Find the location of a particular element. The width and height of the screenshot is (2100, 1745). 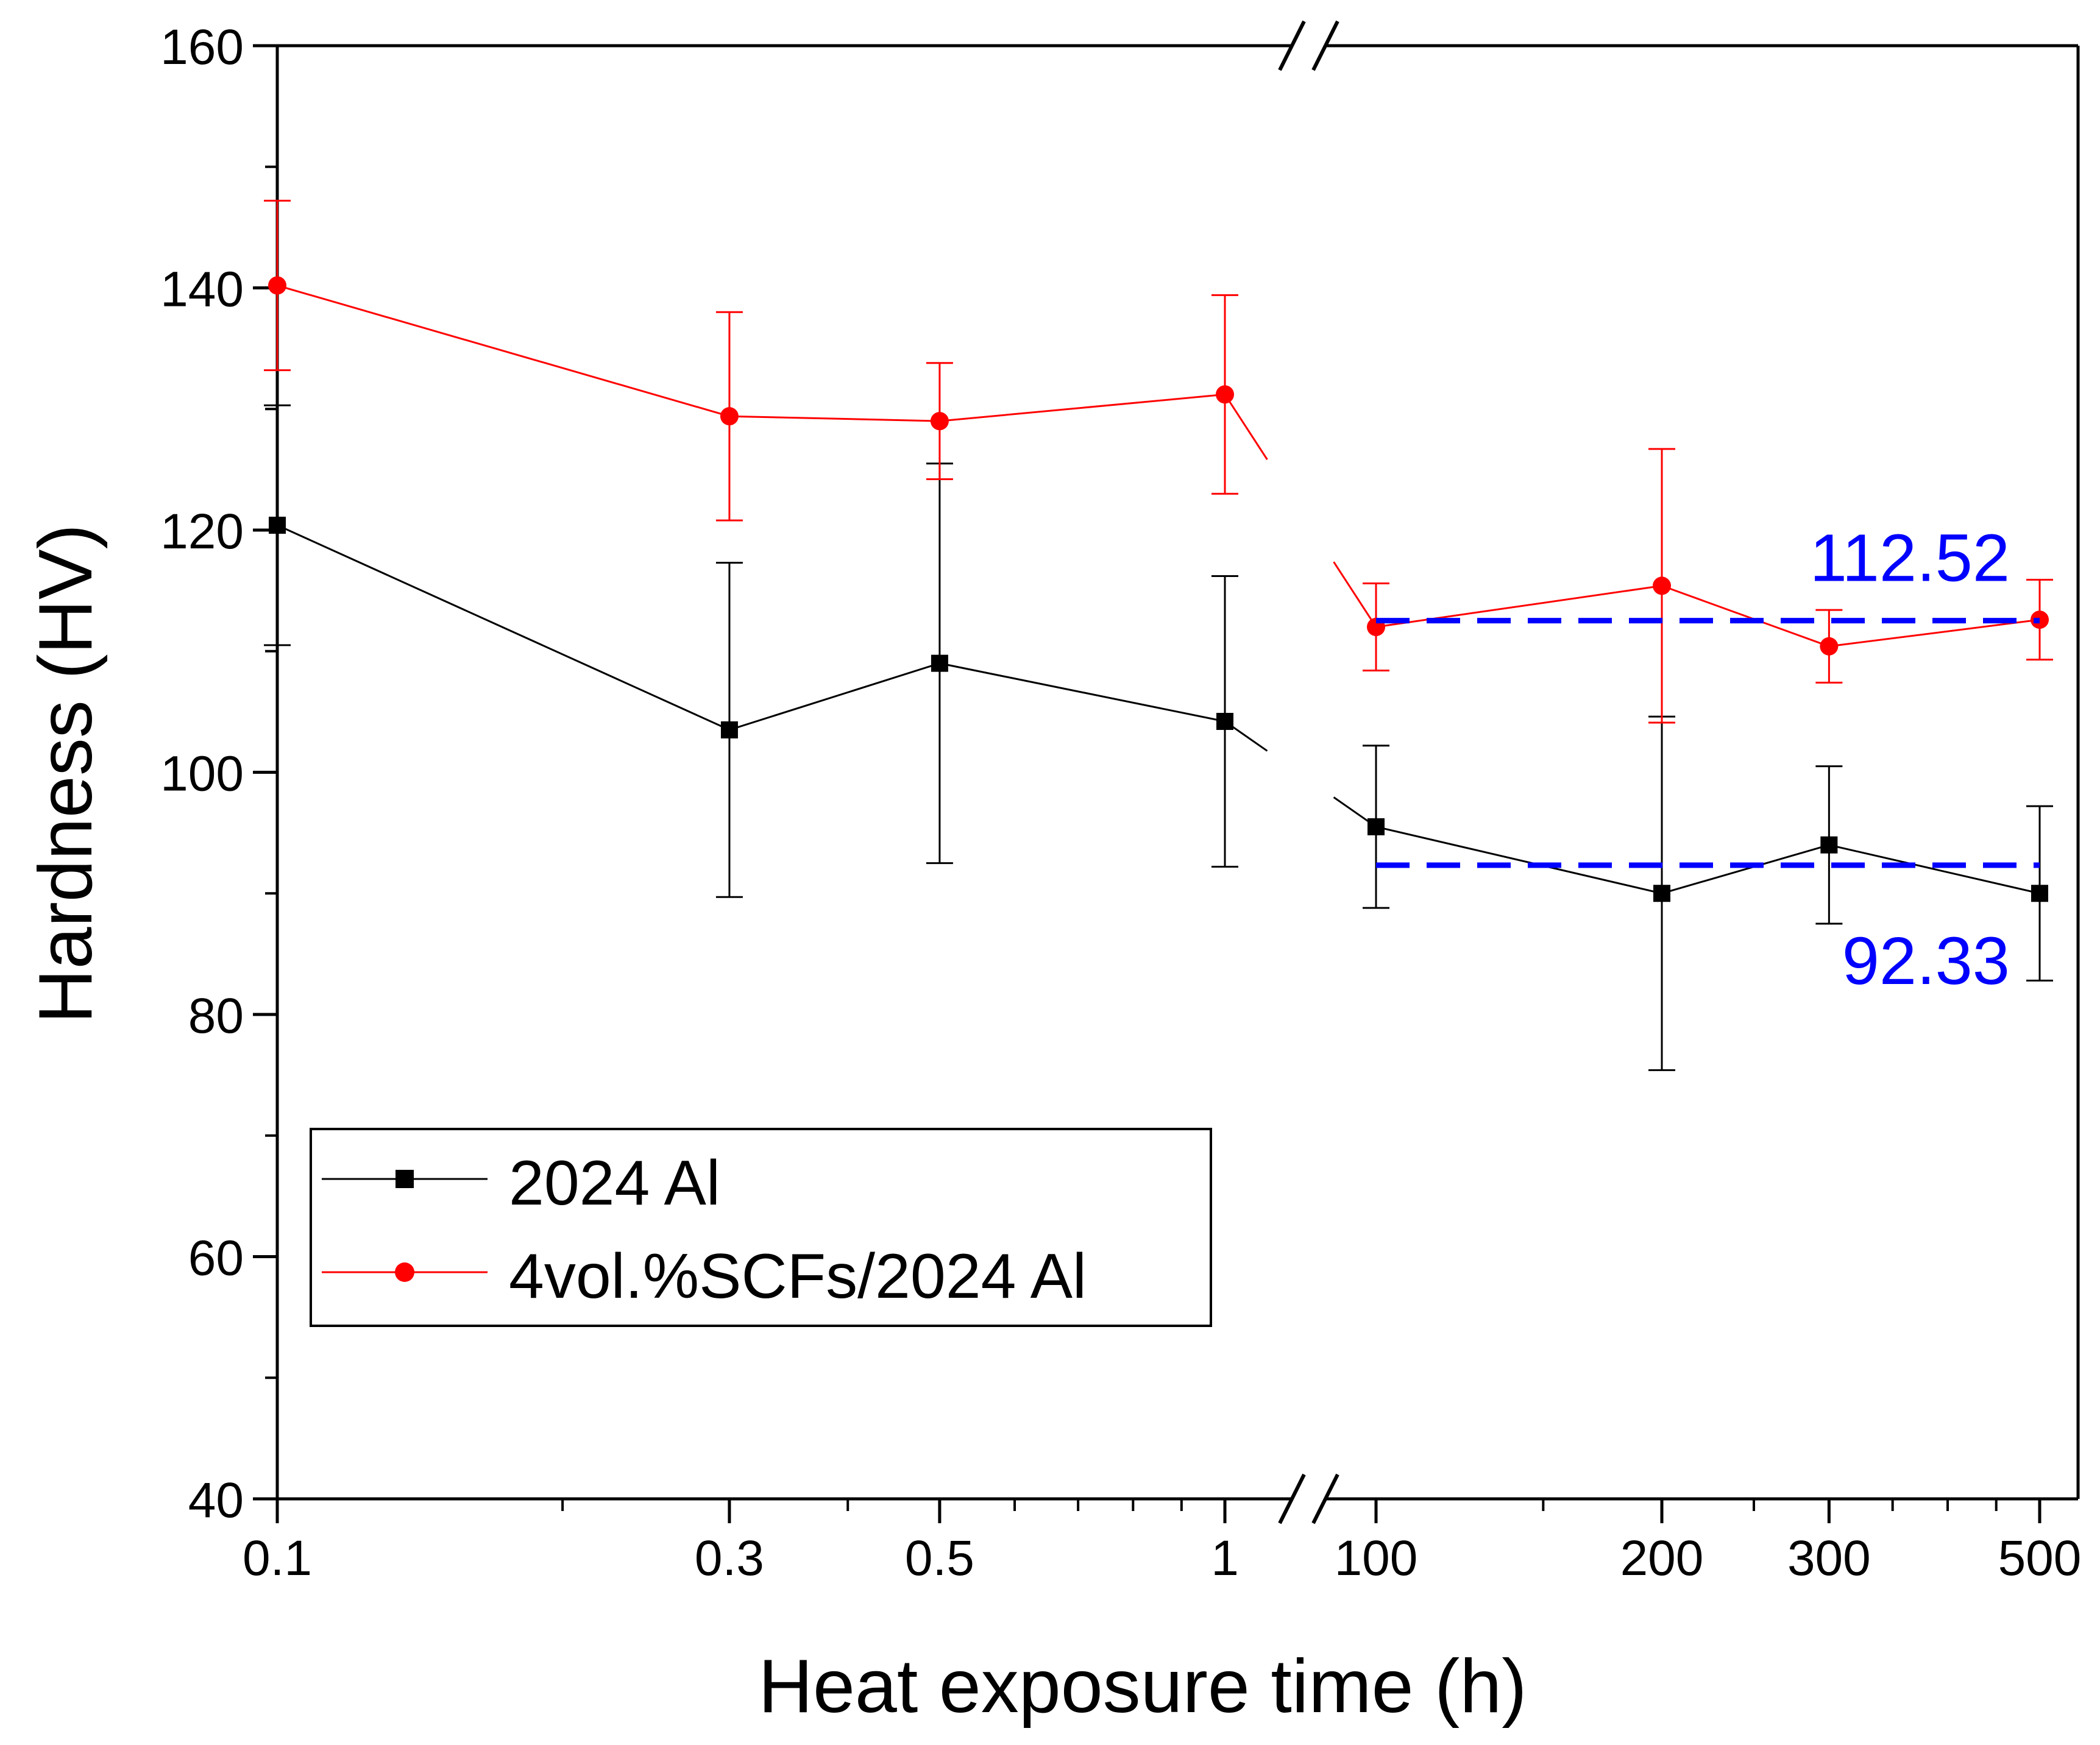

x-tick-label: 100 is located at coordinates (1376, 1558).